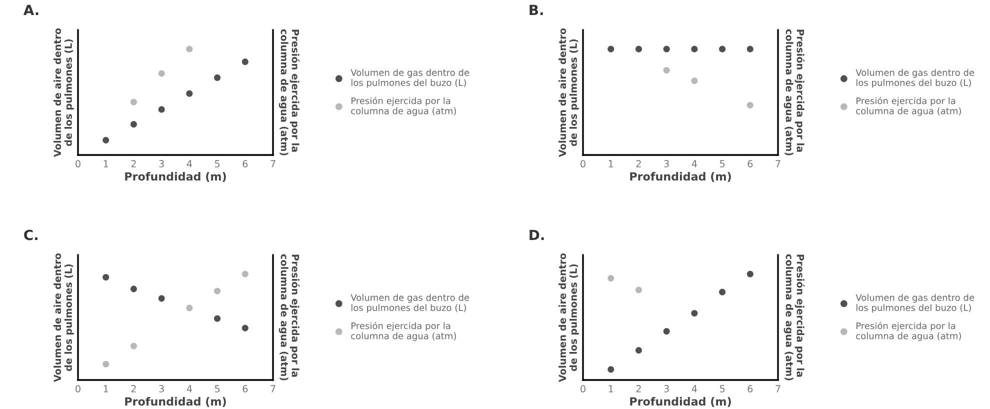 The image size is (990, 409). I want to click on chart-title: D., so click(537, 235).